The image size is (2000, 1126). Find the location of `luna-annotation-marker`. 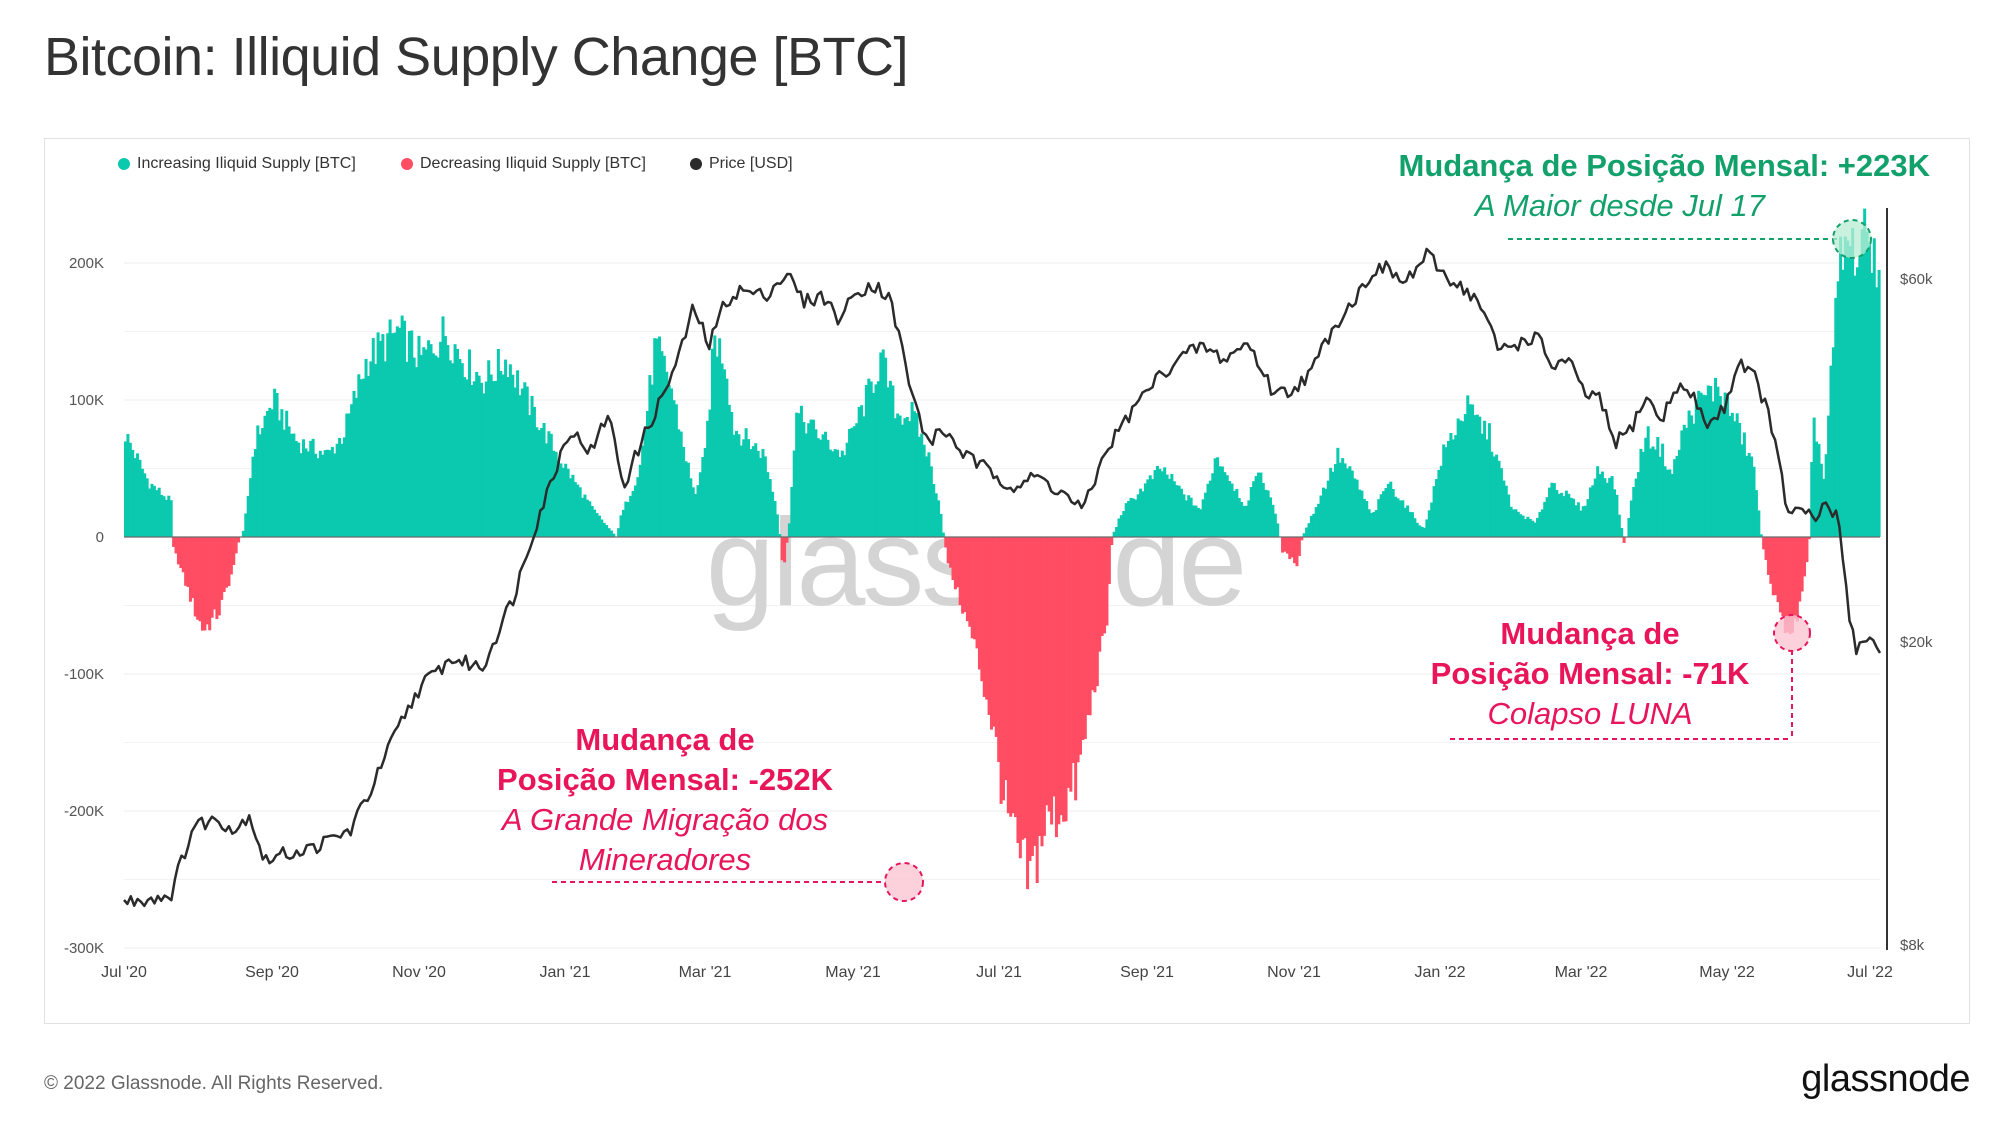

luna-annotation-marker is located at coordinates (1792, 633).